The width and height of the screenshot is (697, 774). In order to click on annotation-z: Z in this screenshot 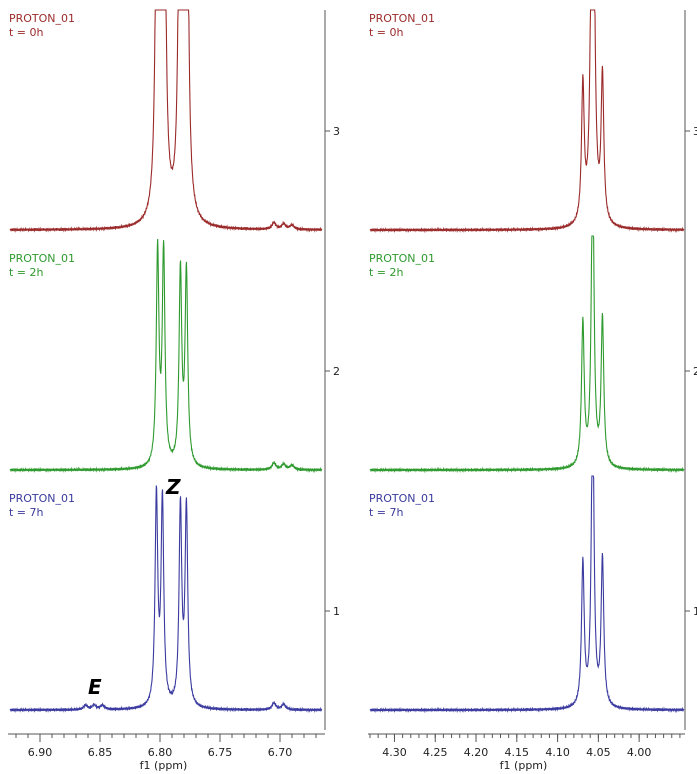, I will do `click(173, 487)`.